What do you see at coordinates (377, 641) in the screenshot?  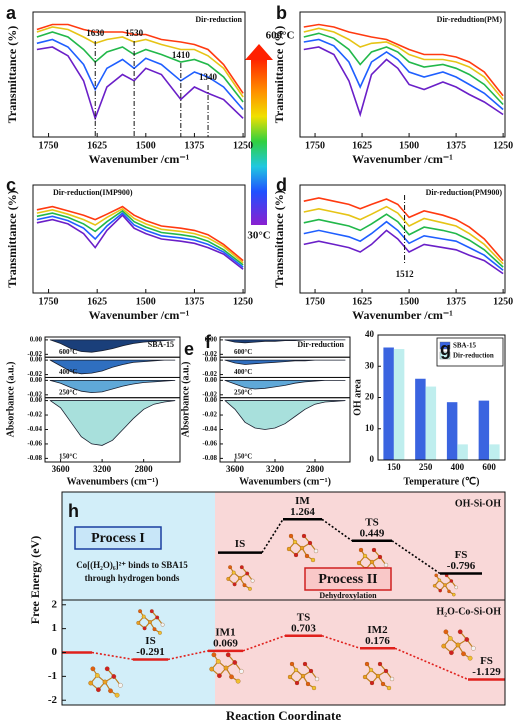 I see `energy-label: 0.176` at bounding box center [377, 641].